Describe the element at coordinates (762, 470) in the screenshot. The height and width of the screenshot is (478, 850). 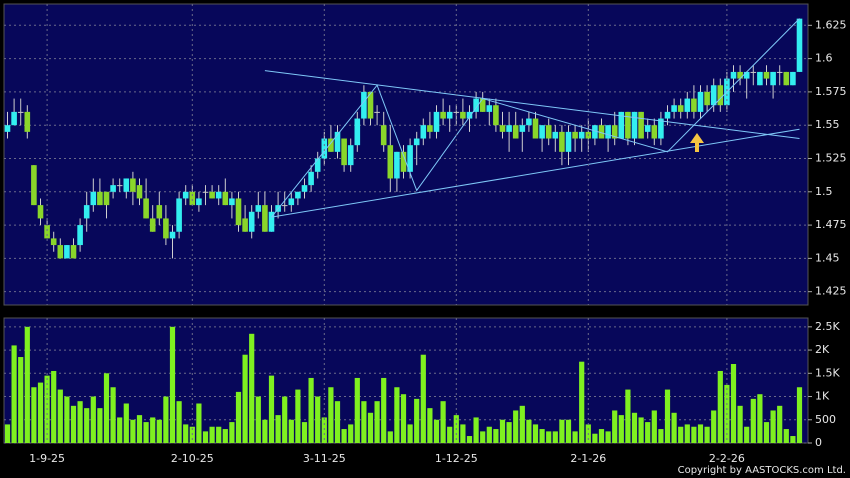
I see `copyright: Copyright by AASTOCKS.com Ltd.` at that location.